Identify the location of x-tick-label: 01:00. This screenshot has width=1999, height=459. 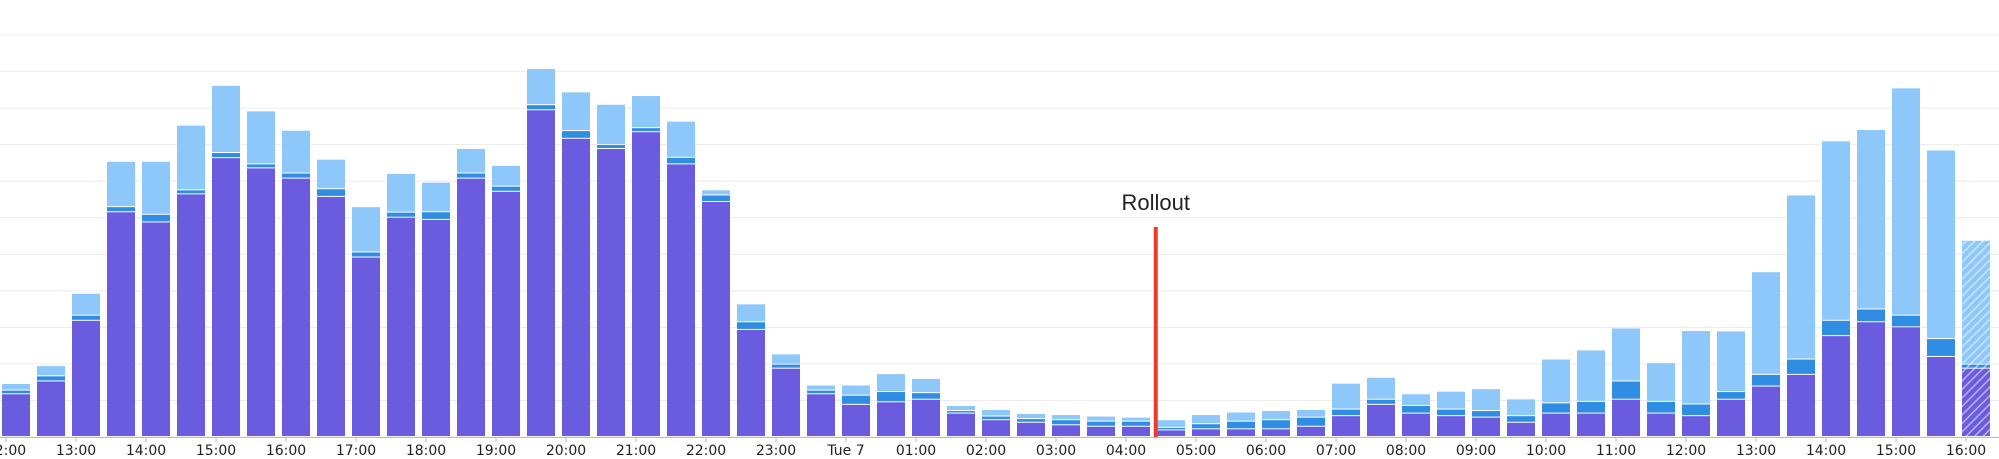
(916, 451).